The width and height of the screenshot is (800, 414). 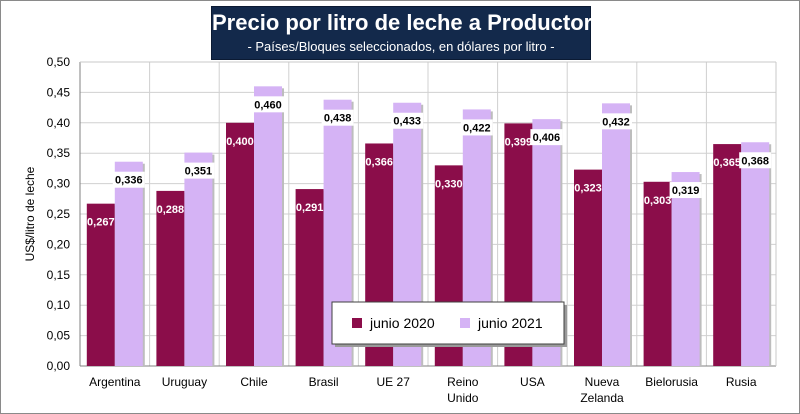 I want to click on data-label: 0,365, so click(x=727, y=163).